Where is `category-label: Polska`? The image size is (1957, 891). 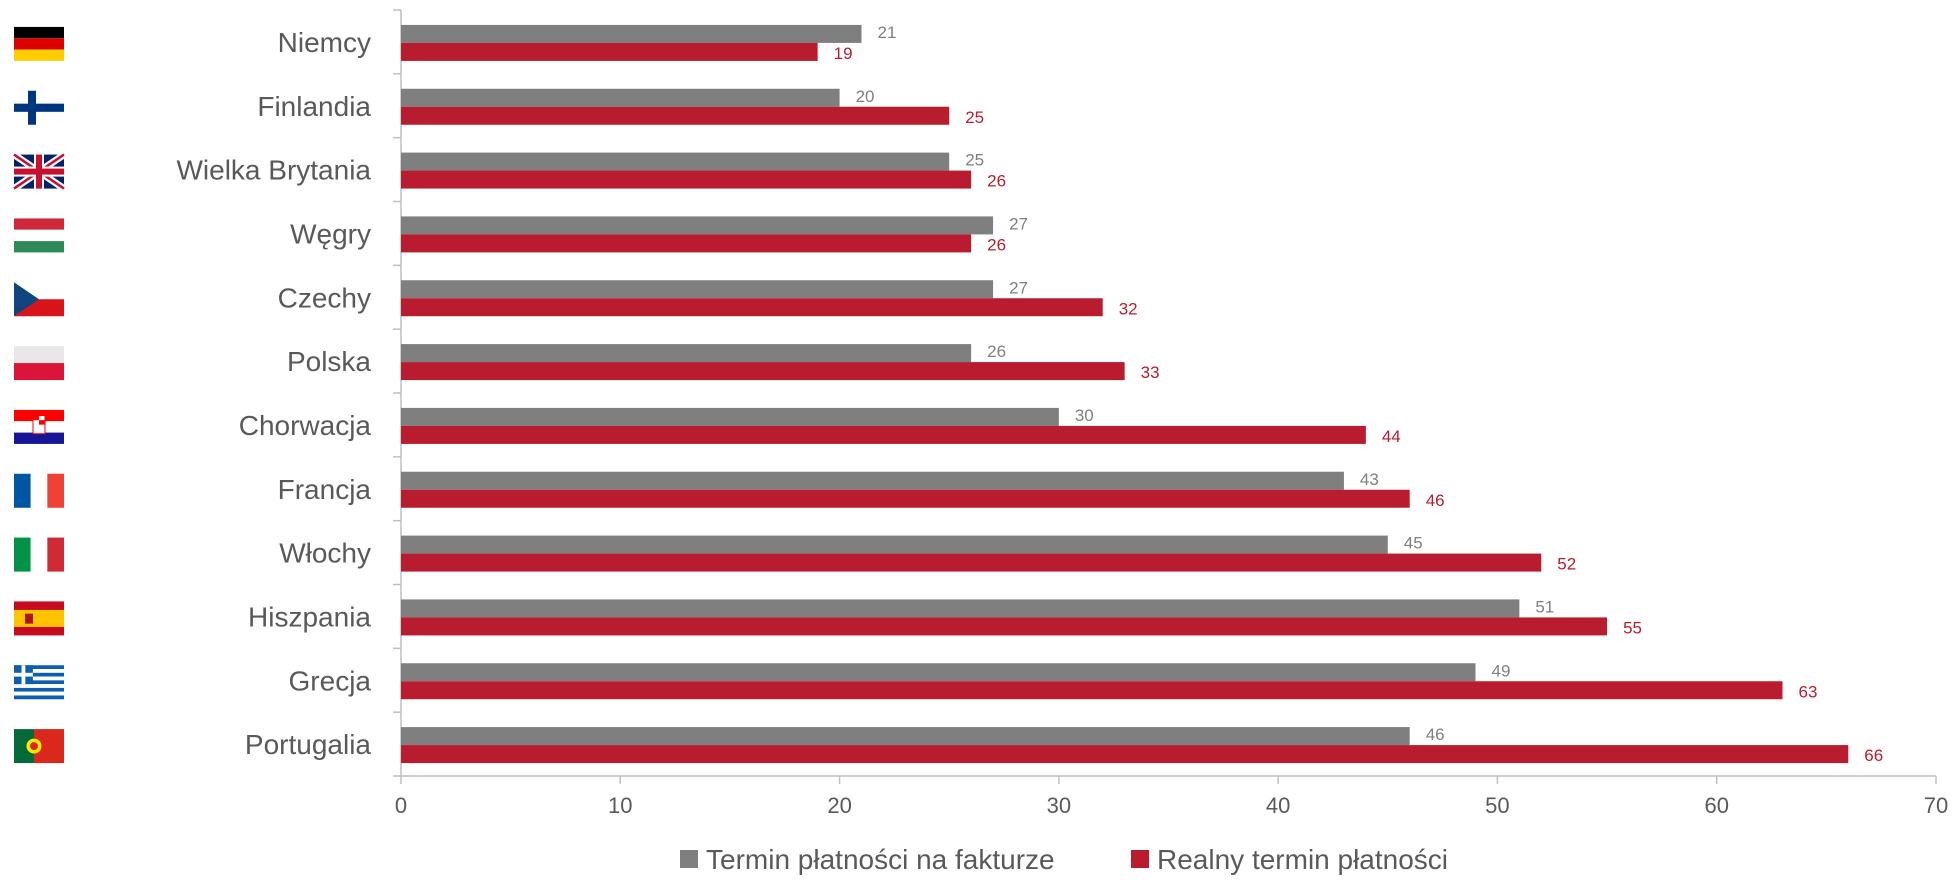 category-label: Polska is located at coordinates (329, 361).